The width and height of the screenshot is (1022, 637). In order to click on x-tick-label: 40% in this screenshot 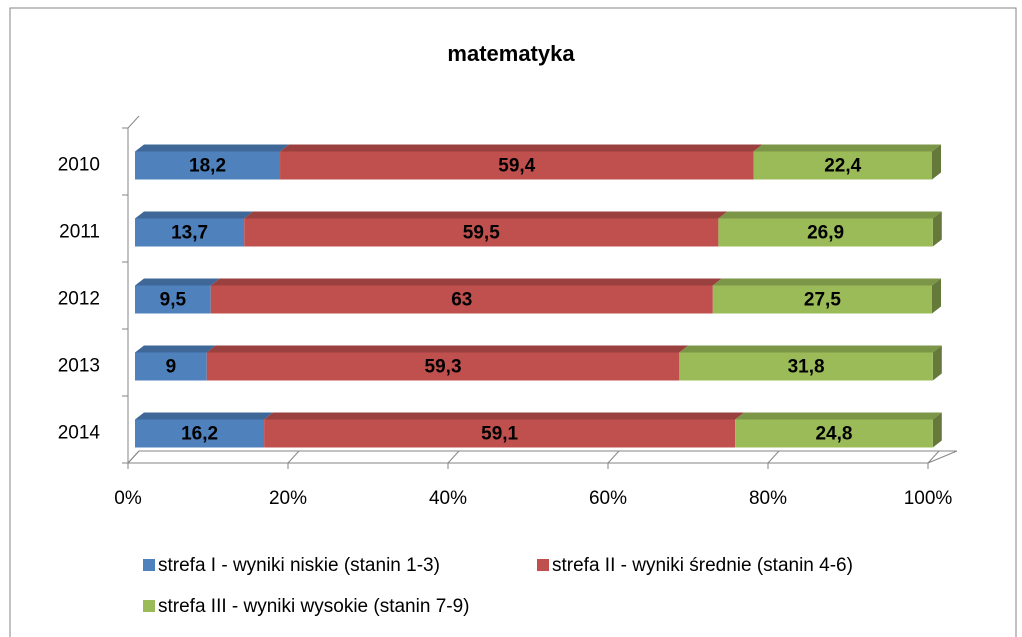, I will do `click(448, 498)`.